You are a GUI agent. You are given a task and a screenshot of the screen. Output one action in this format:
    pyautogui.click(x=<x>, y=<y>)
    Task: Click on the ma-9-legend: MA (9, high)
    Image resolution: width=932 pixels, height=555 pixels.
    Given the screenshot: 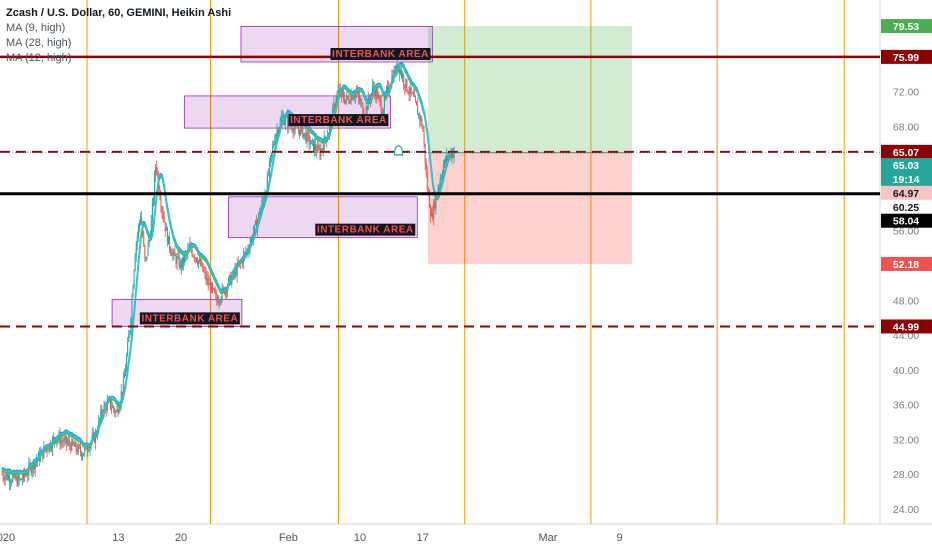 What is the action you would take?
    pyautogui.click(x=36, y=28)
    